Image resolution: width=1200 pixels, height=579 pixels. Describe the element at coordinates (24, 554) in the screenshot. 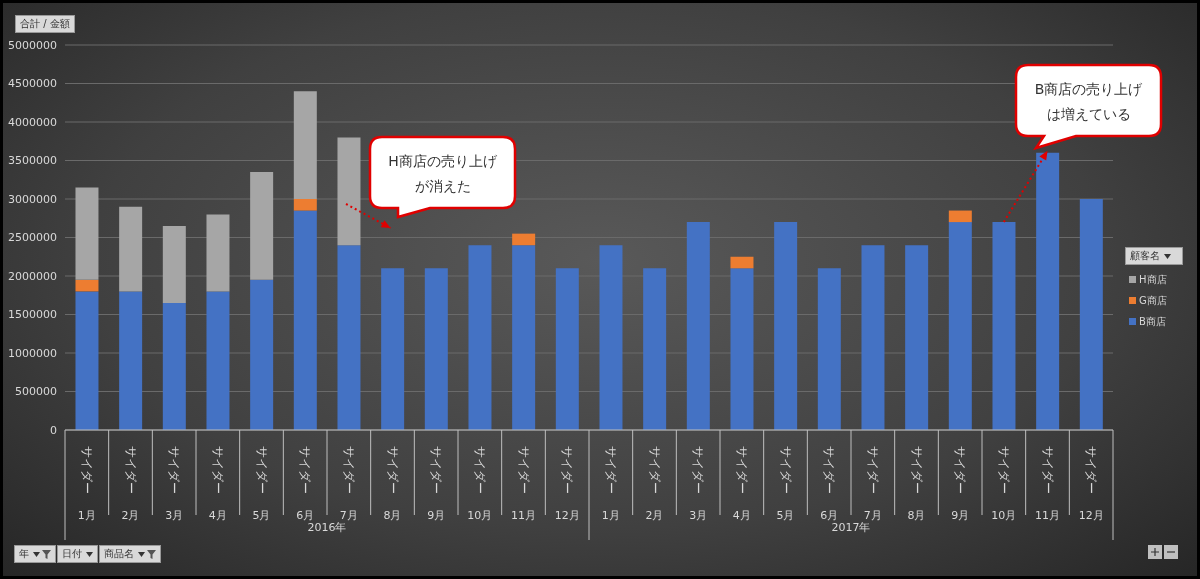

I see `text: 年` at that location.